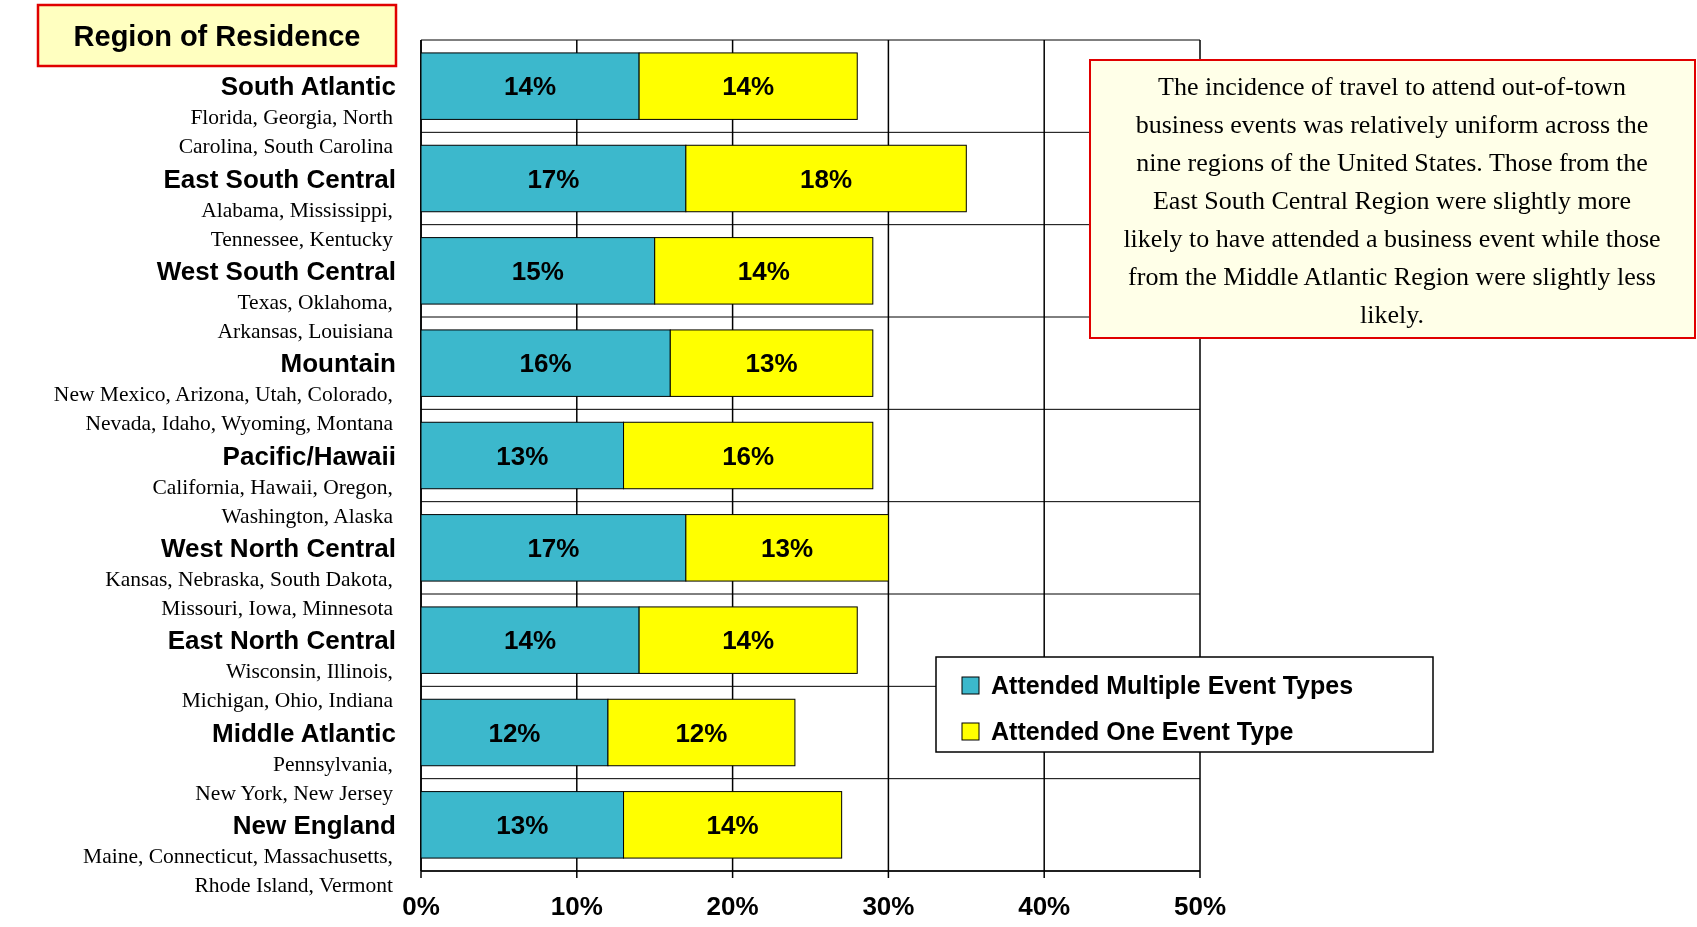  I want to click on y-tick-label: West South Central Texas, Oklahoma, Arkansas, Louisiana, so click(276, 299).